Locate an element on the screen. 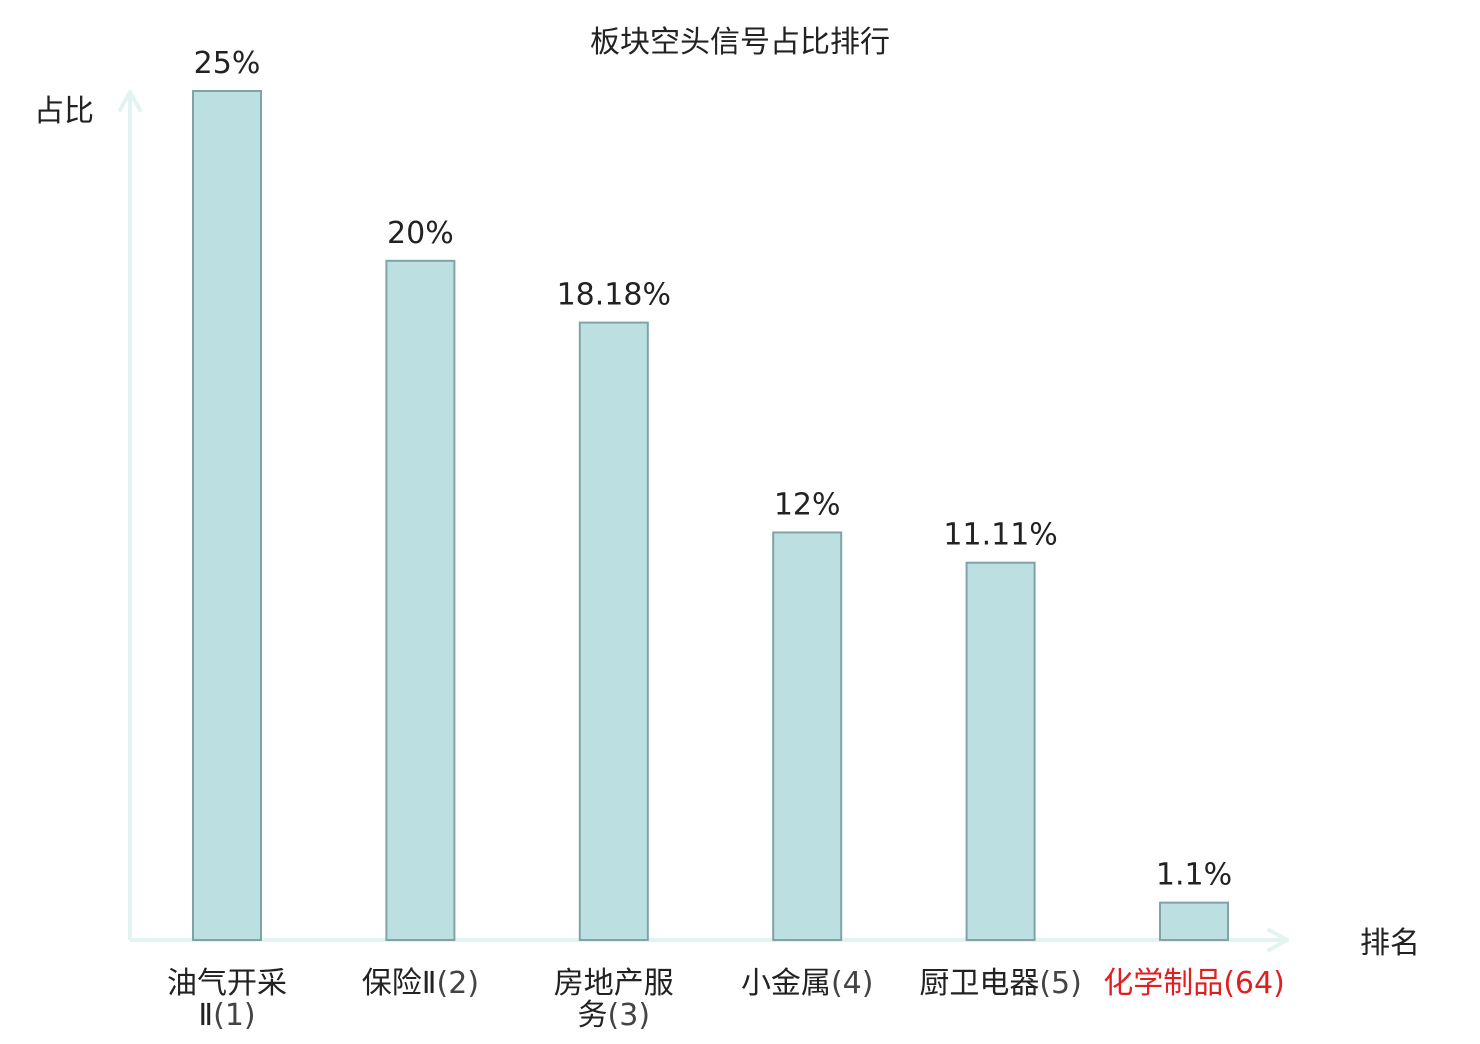 This screenshot has width=1480, height=1044. y-axis-label: 占比 is located at coordinates (64, 111).